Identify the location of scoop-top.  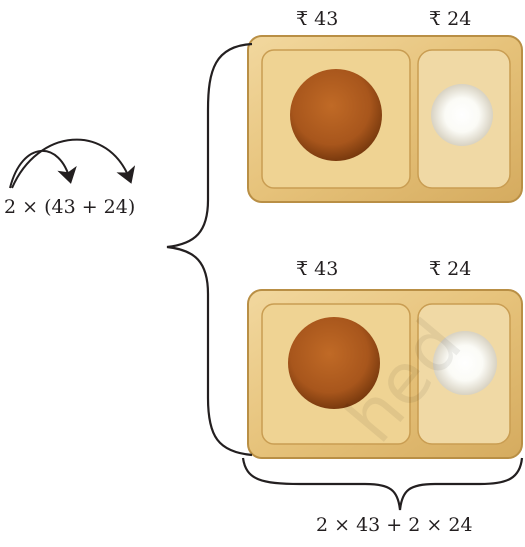
(462, 115).